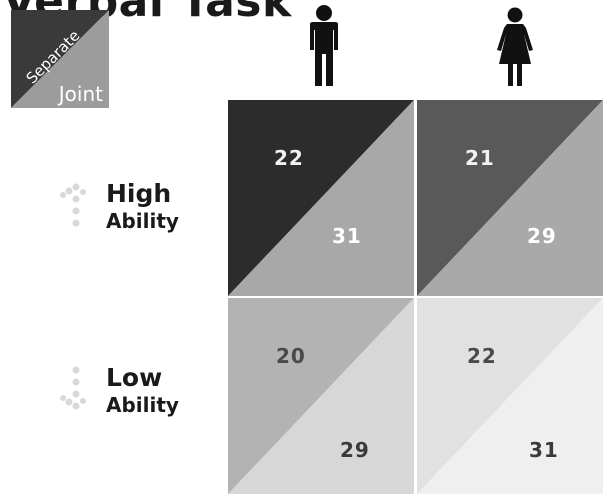  I want to click on legend-joint-swatch, so click(60, 59).